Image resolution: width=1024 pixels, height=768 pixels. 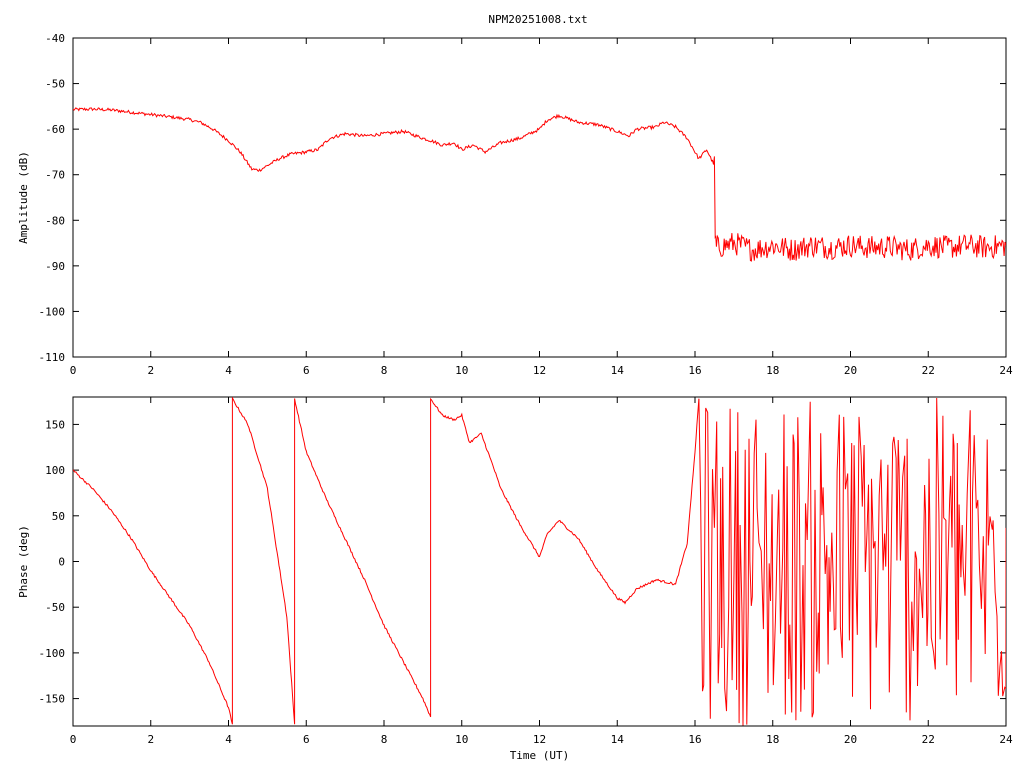 What do you see at coordinates (852, 561) in the screenshot?
I see `phase-panel-noise` at bounding box center [852, 561].